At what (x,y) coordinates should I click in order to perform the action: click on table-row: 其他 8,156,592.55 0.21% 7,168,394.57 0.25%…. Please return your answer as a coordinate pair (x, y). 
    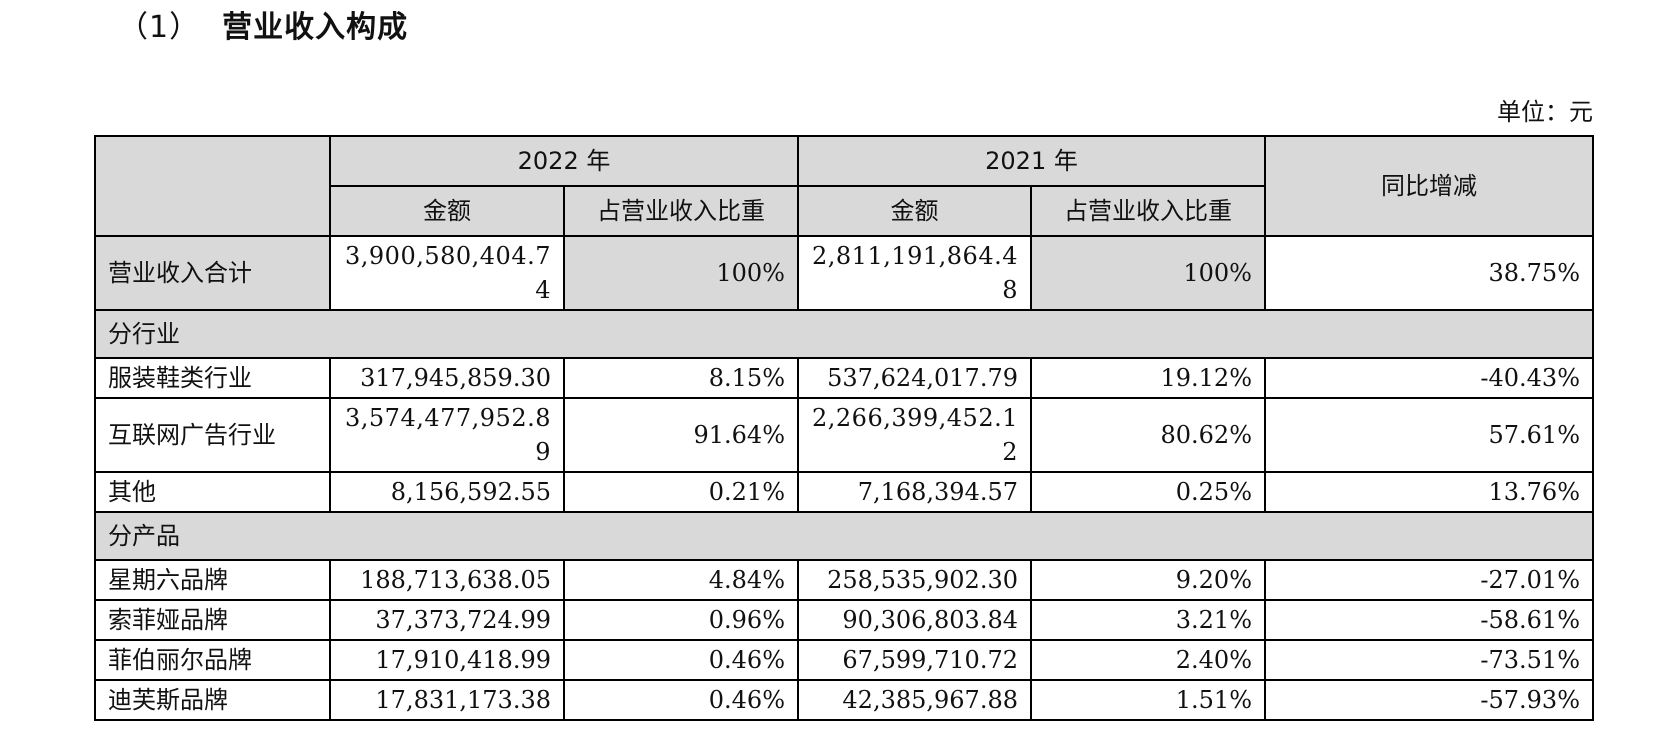
    Looking at the image, I should click on (844, 492).